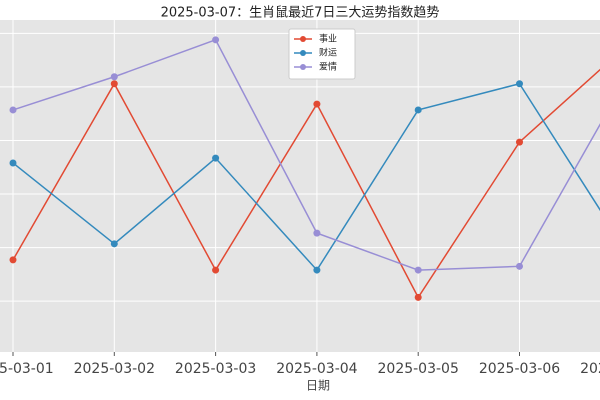 The width and height of the screenshot is (600, 400). Describe the element at coordinates (300, 13) in the screenshot. I see `chart-title: 2025-03-07：生肖鼠最近7日三大运势指数趋势` at that location.